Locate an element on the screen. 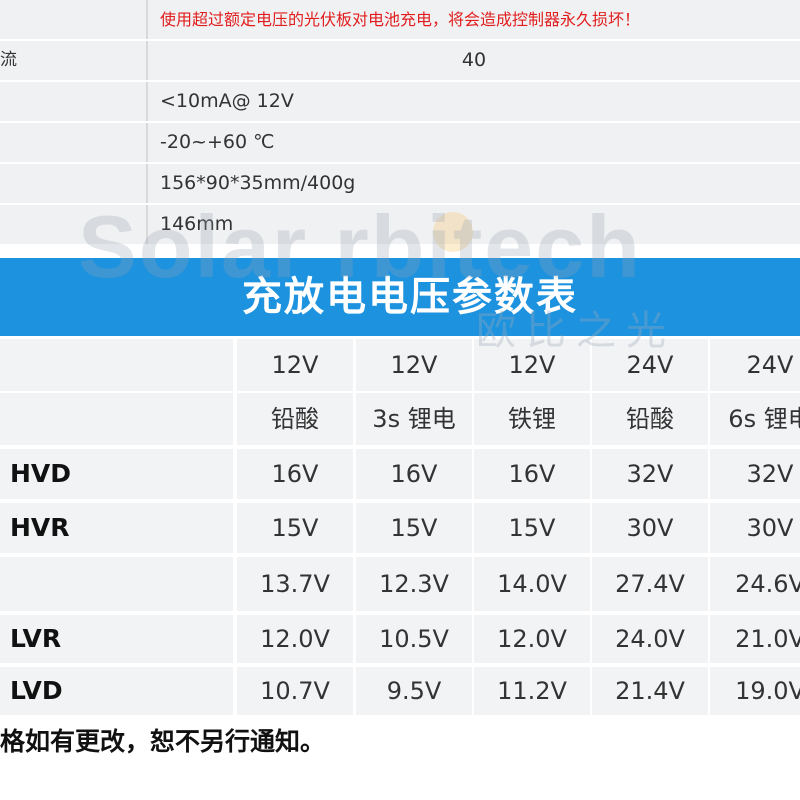 The width and height of the screenshot is (800, 800). spec-value: <10mA@ 12V is located at coordinates (474, 101).